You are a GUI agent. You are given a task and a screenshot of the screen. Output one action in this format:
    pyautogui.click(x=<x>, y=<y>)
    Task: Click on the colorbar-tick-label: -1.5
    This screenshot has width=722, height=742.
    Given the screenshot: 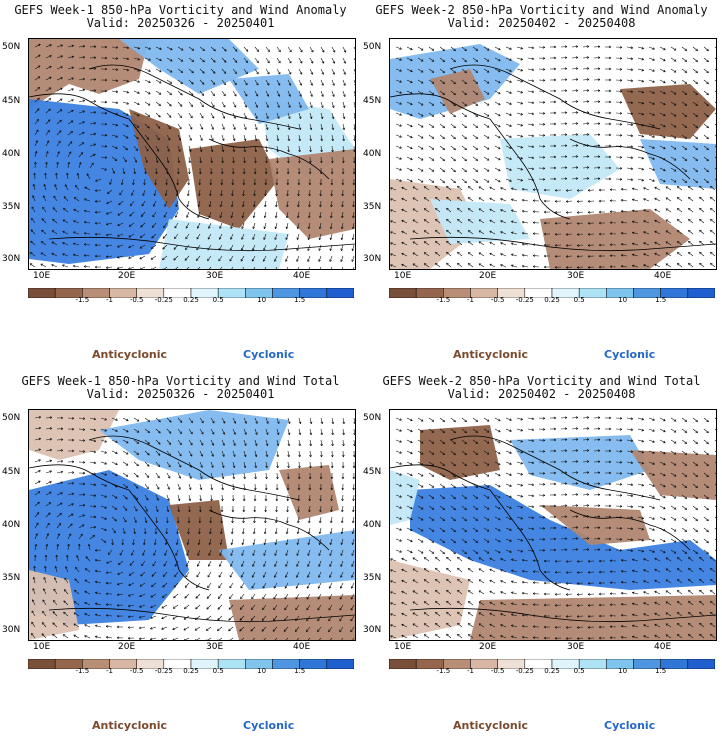 What is the action you would take?
    pyautogui.click(x=82, y=300)
    